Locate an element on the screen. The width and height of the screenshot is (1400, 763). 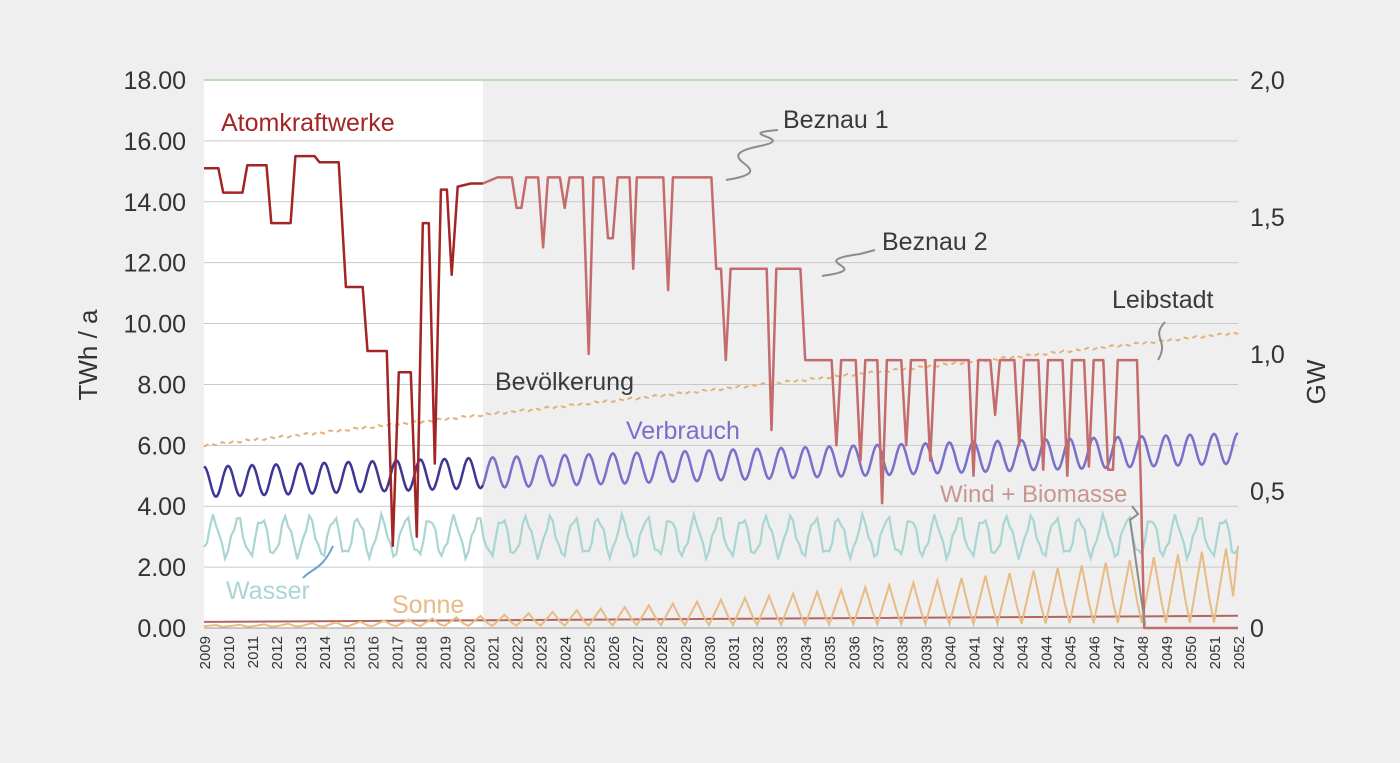
x-tick-label: 2022 is located at coordinates (518, 652).